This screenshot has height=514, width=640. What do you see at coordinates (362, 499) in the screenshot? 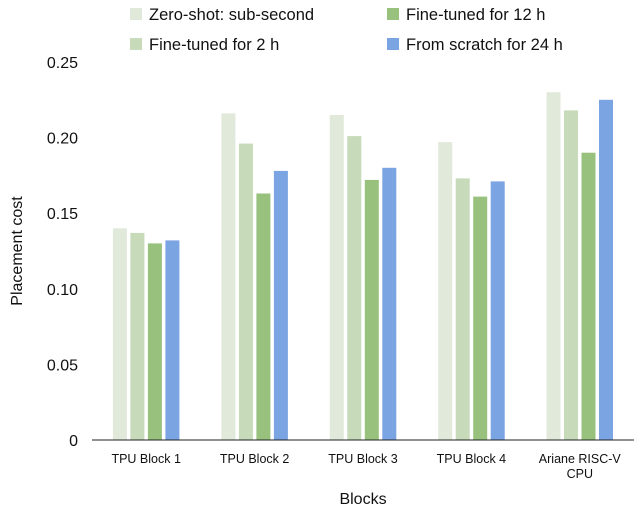
I see `x-axis-title: Blocks` at bounding box center [362, 499].